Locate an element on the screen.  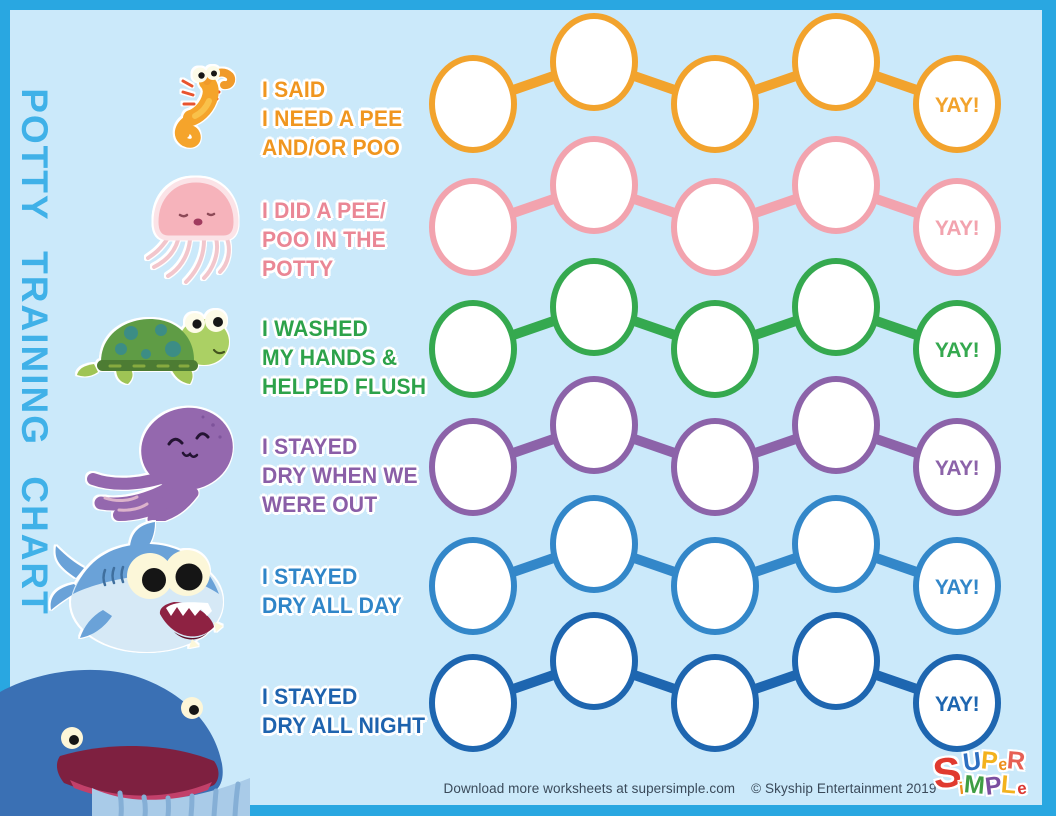
task-line: I SAID is located at coordinates (294, 89).